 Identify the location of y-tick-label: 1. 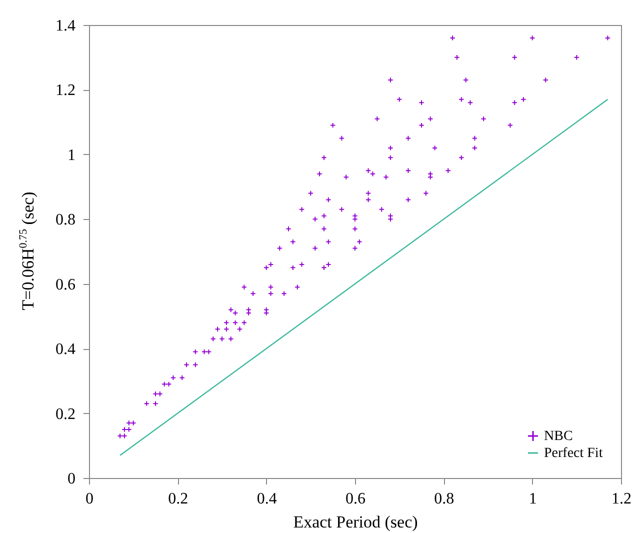
(72, 155).